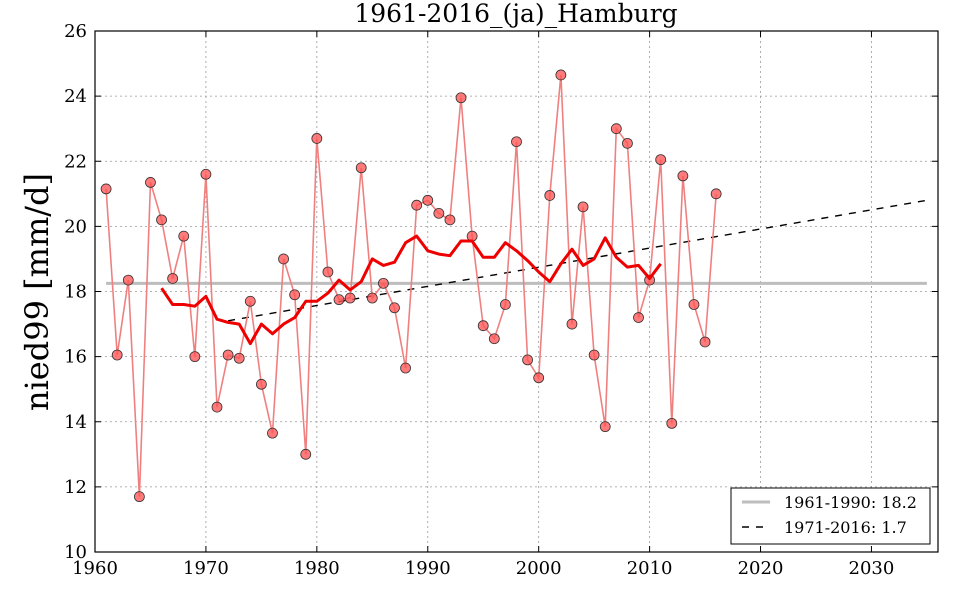  What do you see at coordinates (317, 568) in the screenshot?
I see `x-tick-label: 1980` at bounding box center [317, 568].